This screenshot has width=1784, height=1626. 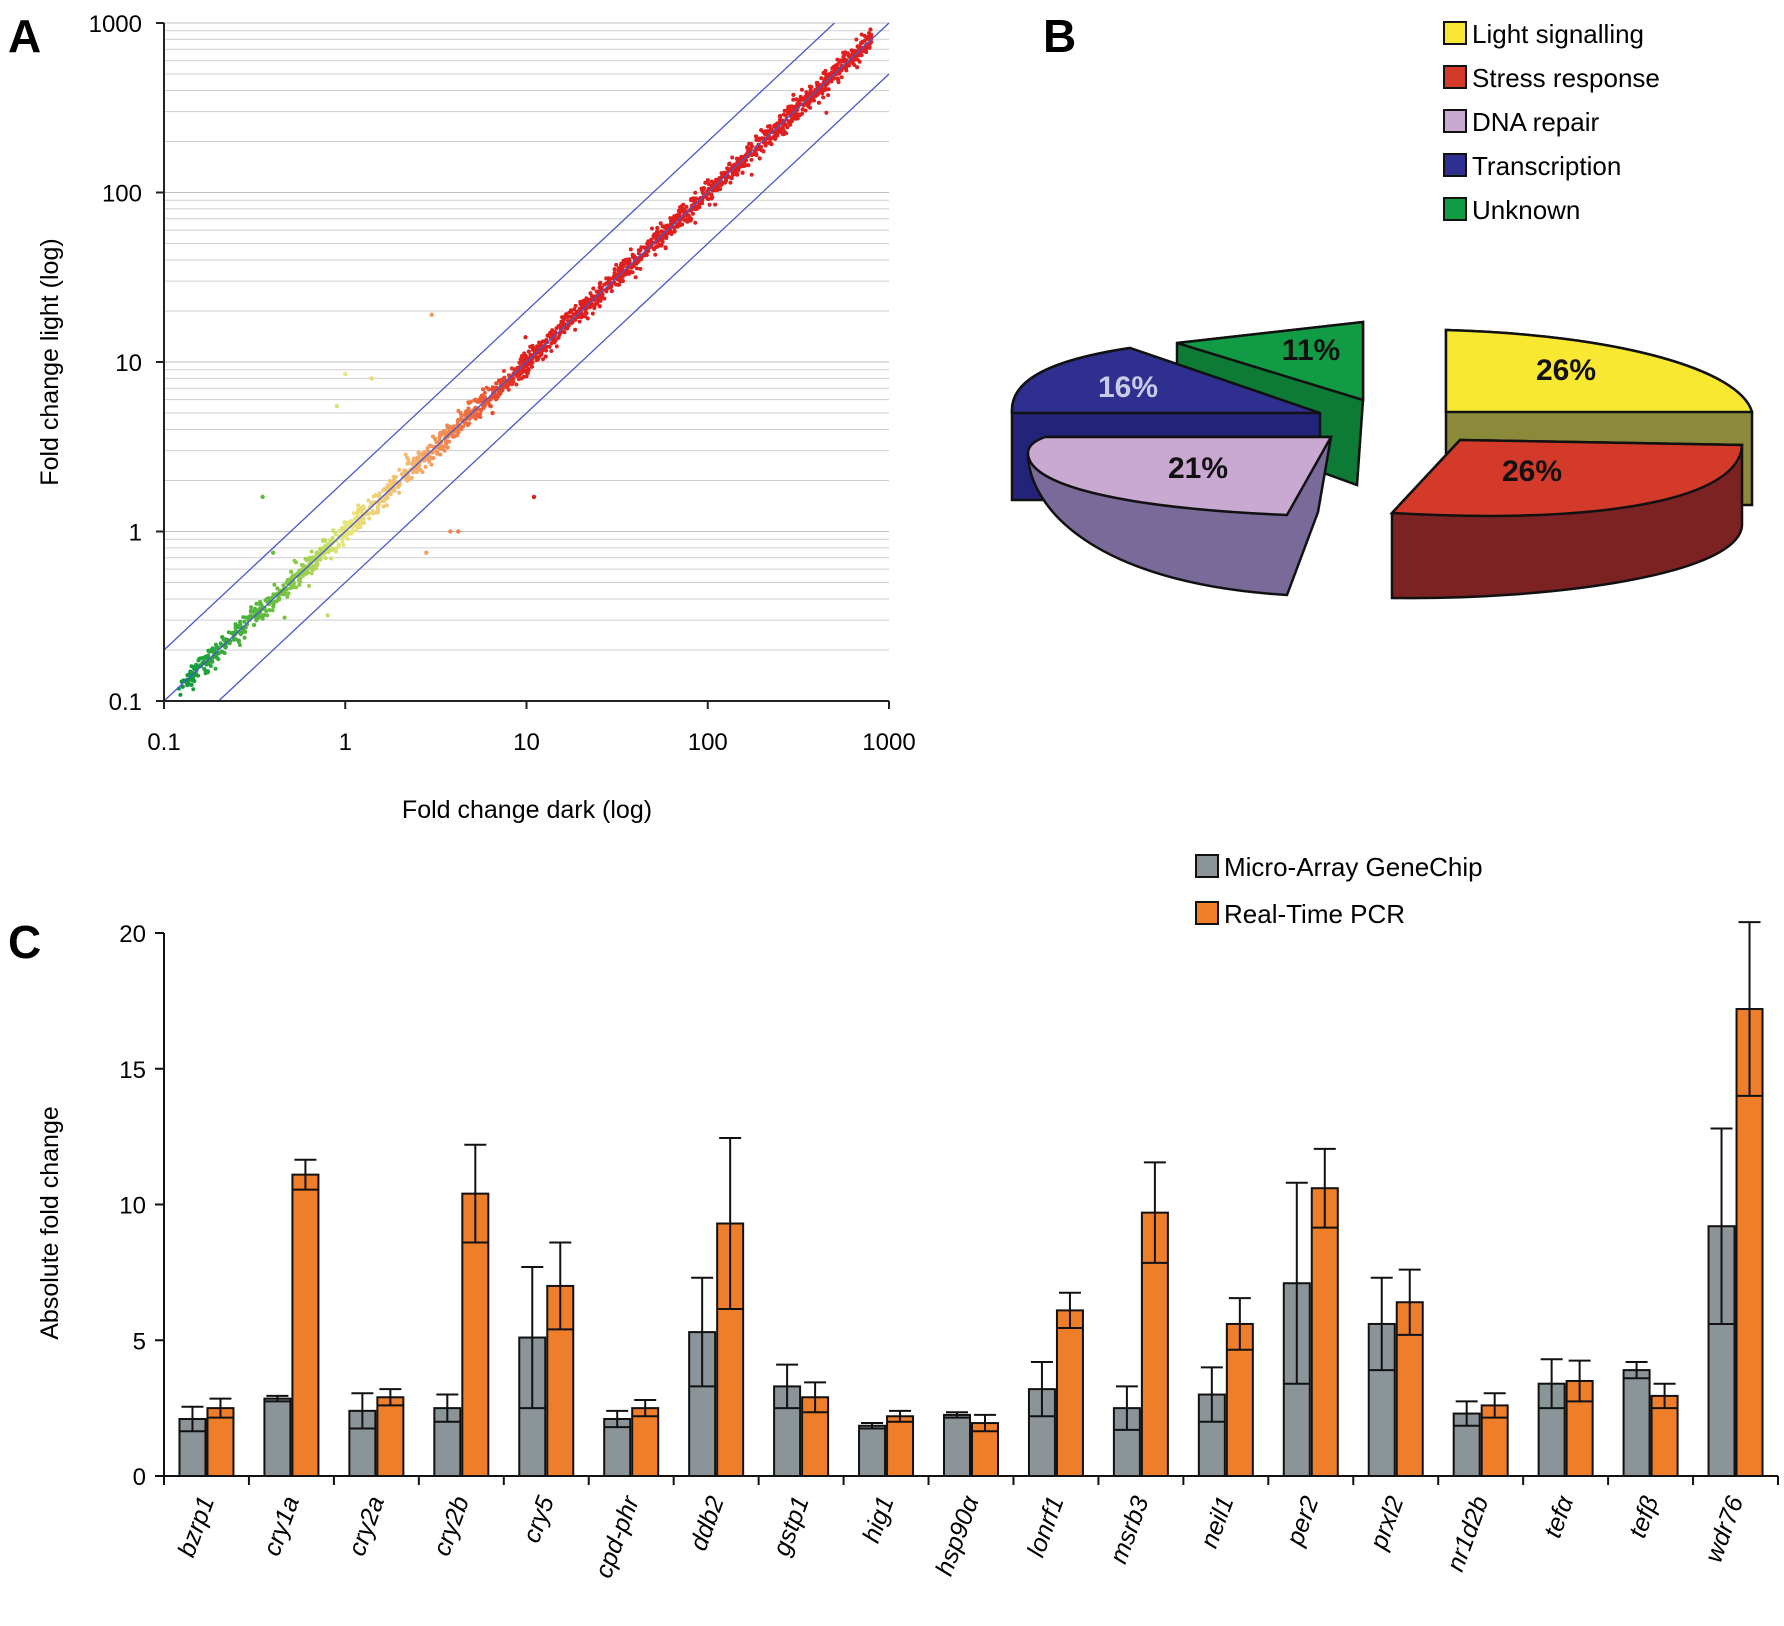 I want to click on scatter-x-tick-label: 100, so click(x=708, y=742).